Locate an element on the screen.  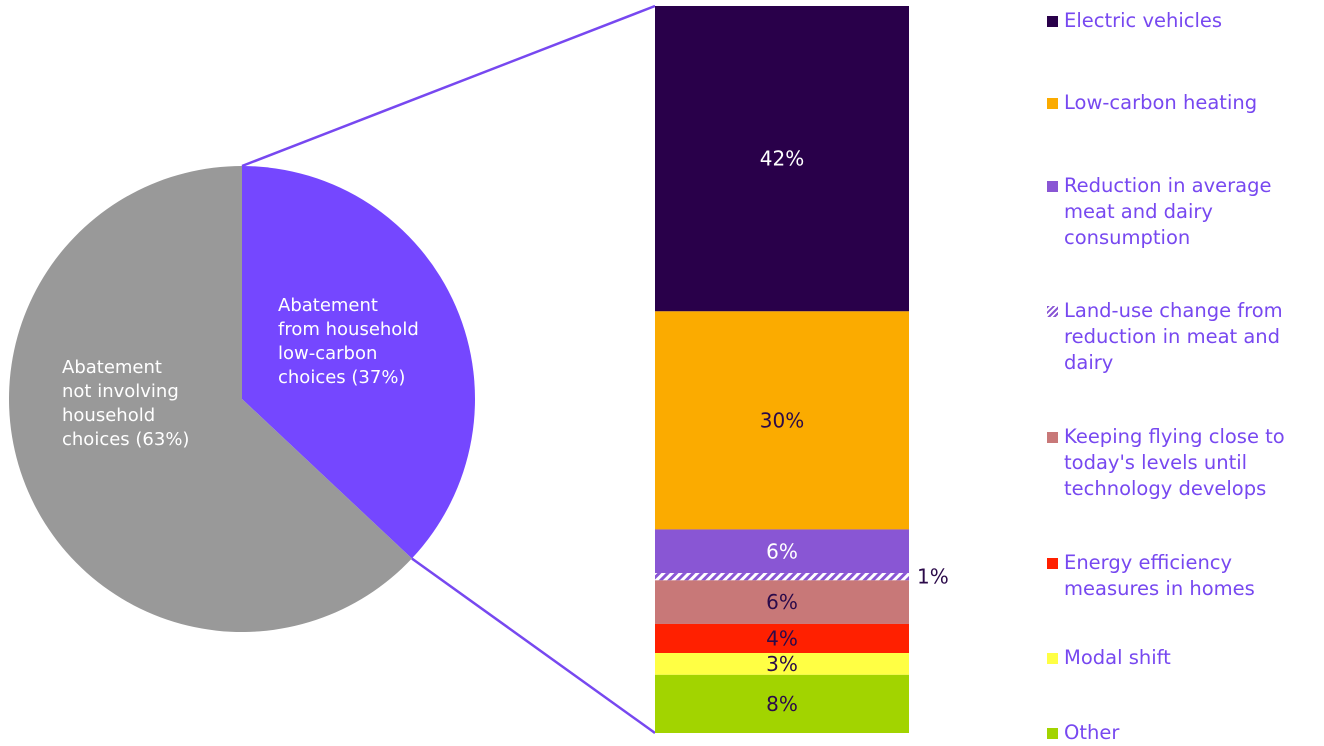
bar-segment-other is located at coordinates (782, 703).